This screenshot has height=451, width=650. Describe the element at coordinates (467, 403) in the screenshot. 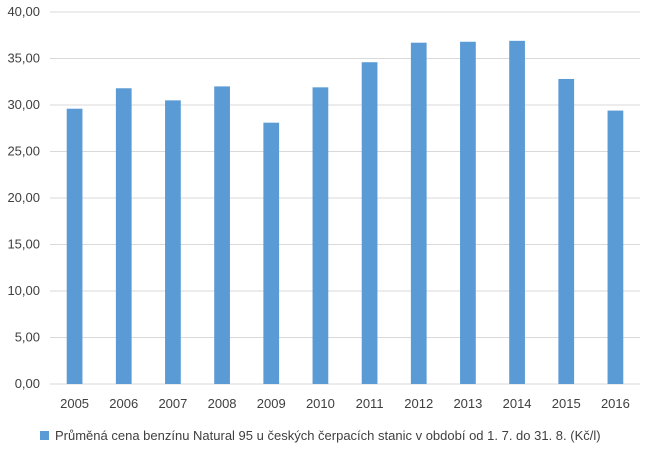

I see `x-tick-label: 2013` at that location.